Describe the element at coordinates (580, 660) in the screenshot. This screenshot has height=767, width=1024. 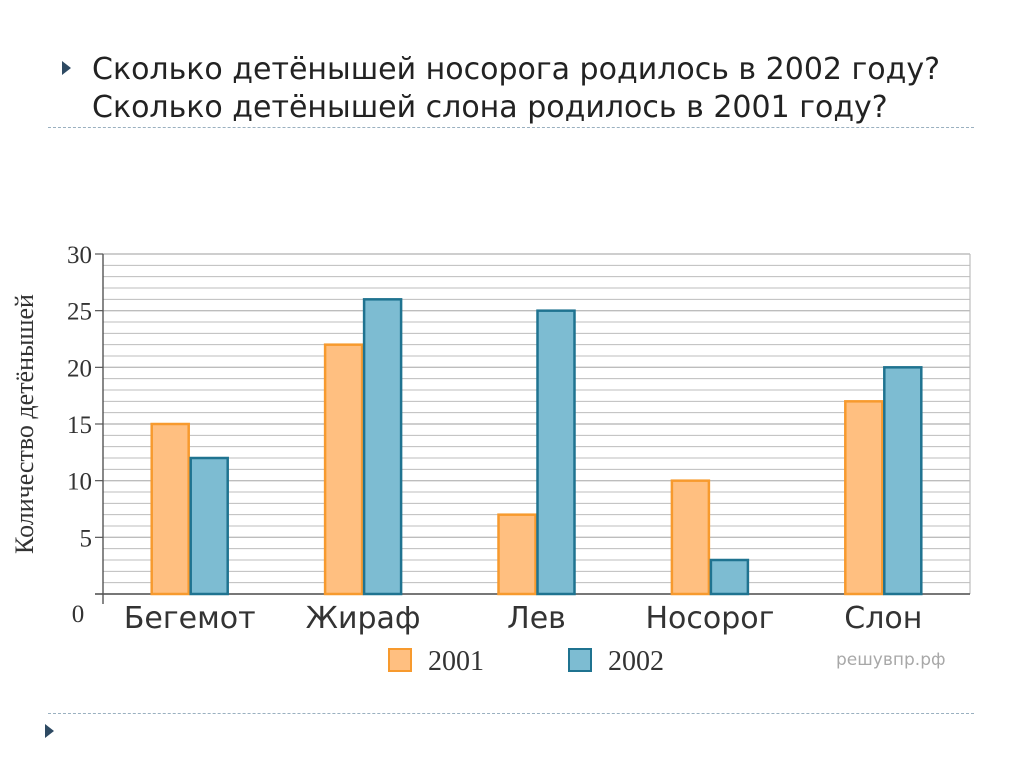
I see `legend-swatch-2002` at that location.